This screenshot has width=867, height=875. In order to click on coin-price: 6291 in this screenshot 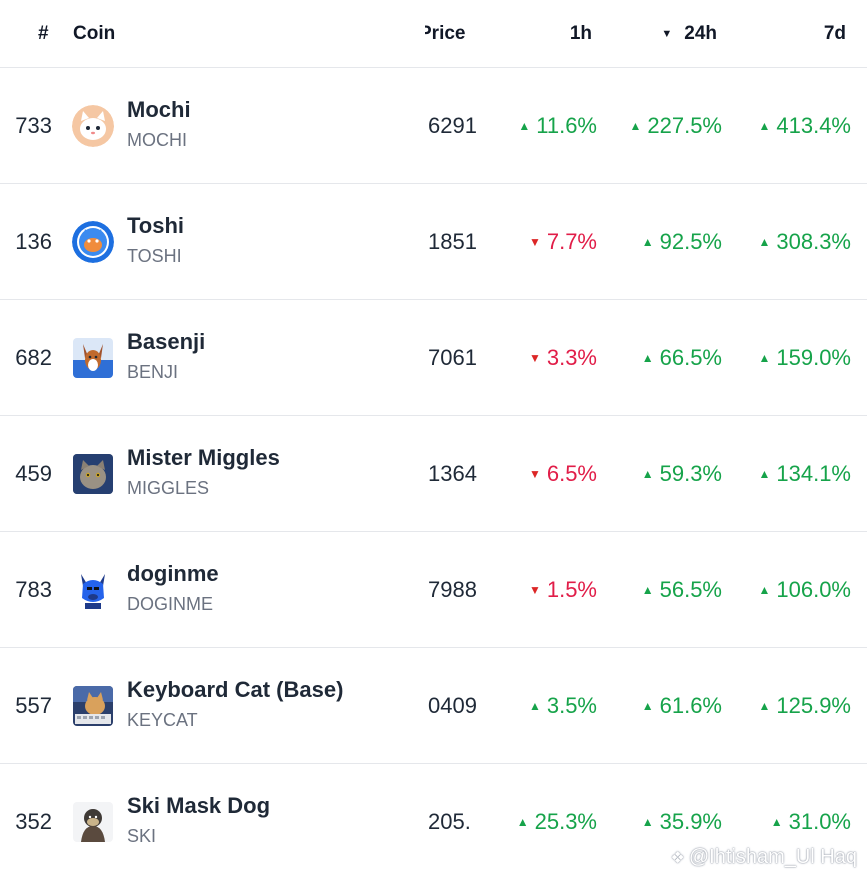, I will do `click(452, 125)`.